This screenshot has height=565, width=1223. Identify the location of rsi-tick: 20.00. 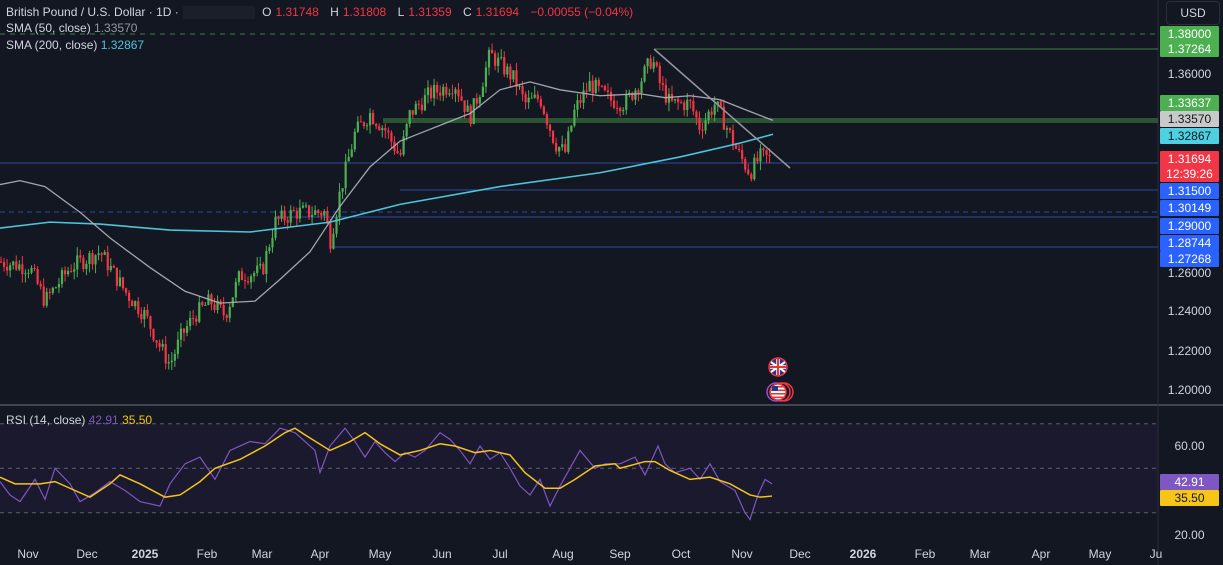
(1189, 535).